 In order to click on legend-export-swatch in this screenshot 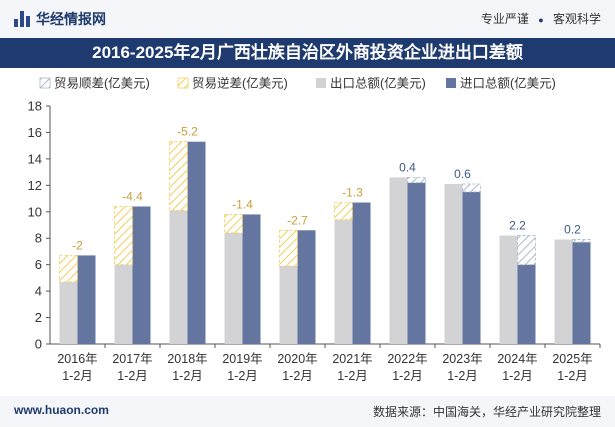, I will do `click(321, 83)`.